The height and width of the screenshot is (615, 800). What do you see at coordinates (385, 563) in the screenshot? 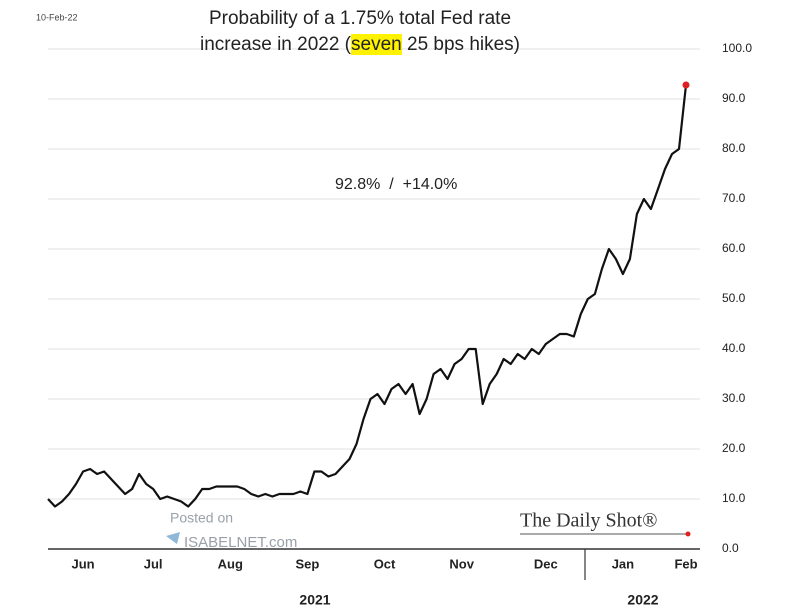
I see `x-tick-label: Oct` at bounding box center [385, 563].